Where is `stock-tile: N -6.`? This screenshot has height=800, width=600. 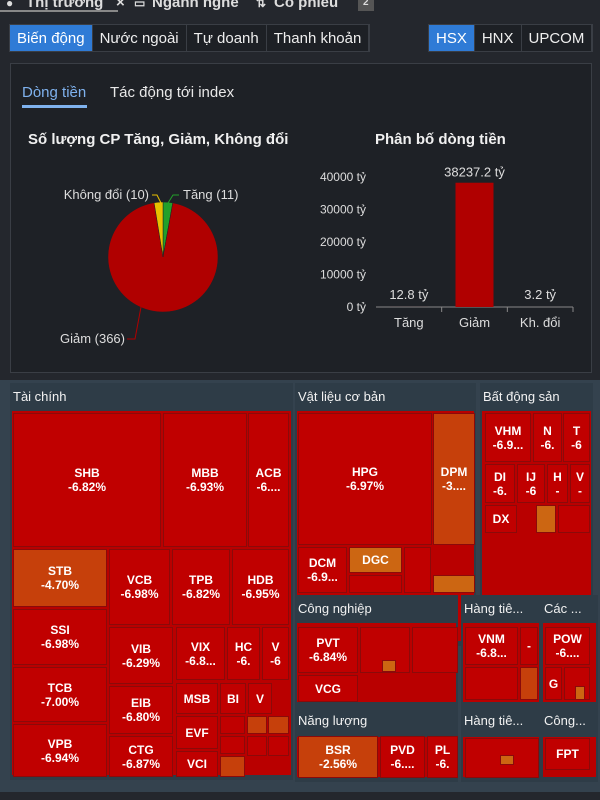
stock-tile: N -6. is located at coordinates (547, 437).